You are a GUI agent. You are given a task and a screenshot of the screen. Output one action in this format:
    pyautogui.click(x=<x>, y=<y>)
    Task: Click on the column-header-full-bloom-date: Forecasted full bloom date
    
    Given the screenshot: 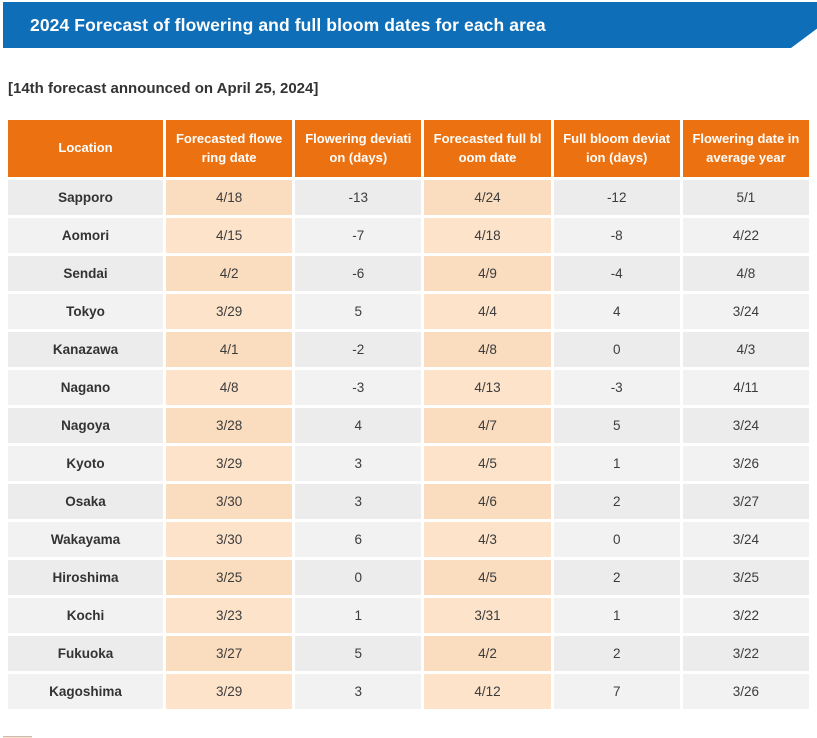 What is the action you would take?
    pyautogui.click(x=487, y=148)
    